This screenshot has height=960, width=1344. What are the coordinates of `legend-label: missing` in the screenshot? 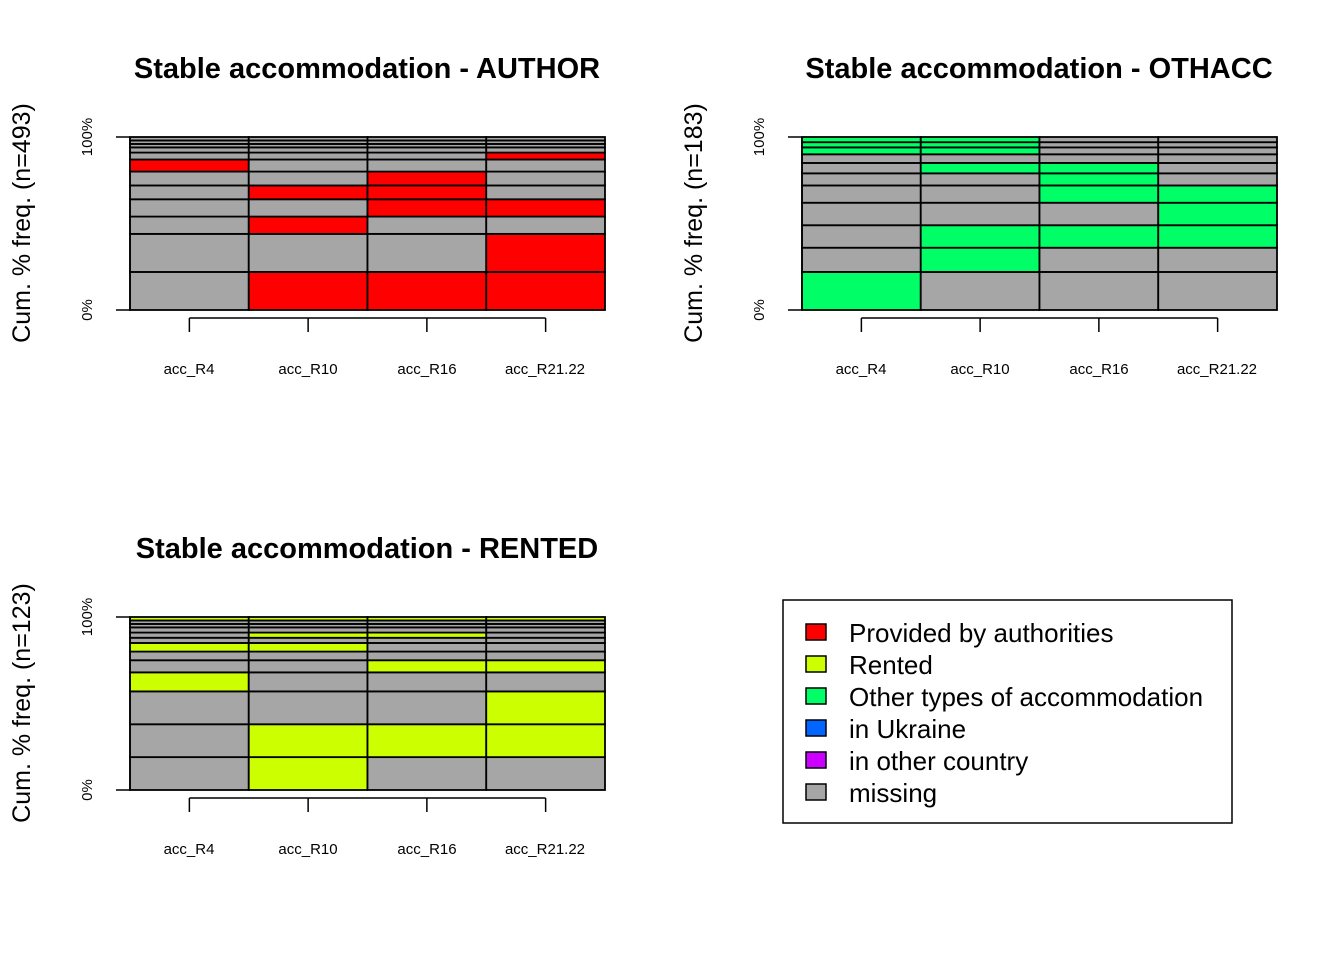 It's located at (893, 793).